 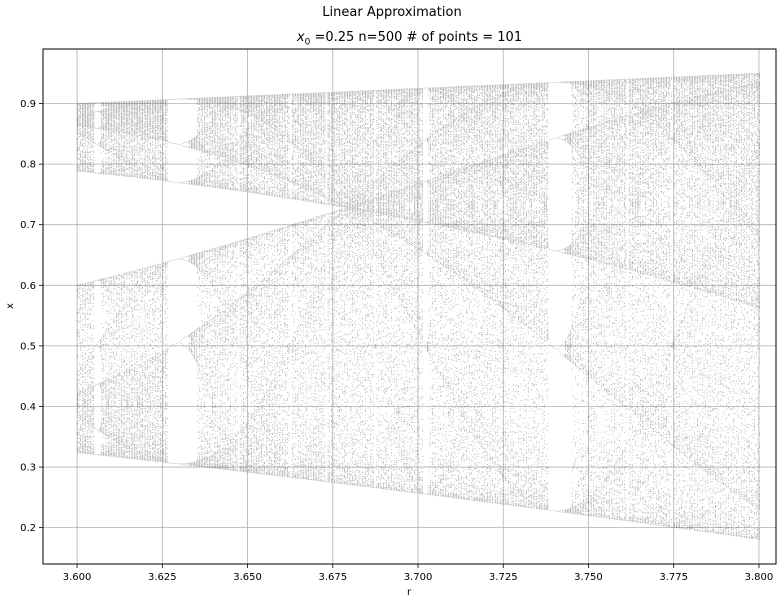 What do you see at coordinates (28, 165) in the screenshot?
I see `y-tick-label: 0.8` at bounding box center [28, 165].